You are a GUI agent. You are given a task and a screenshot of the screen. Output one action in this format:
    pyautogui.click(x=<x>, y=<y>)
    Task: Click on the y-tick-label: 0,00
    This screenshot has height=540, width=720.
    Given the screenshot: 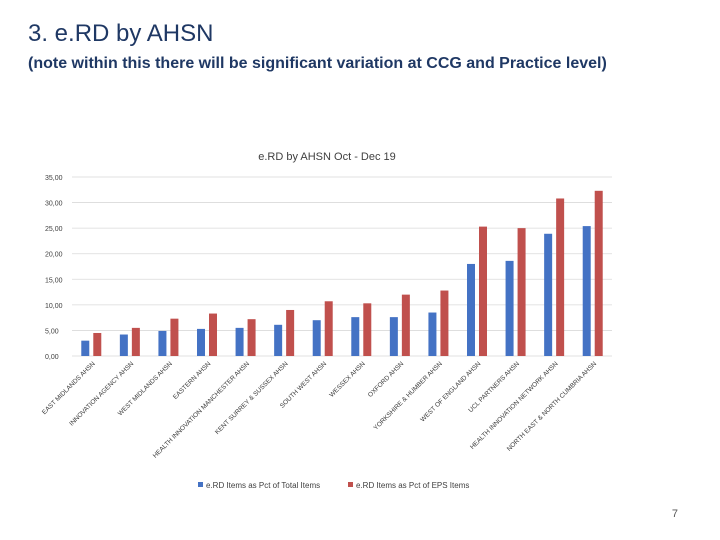 What is the action you would take?
    pyautogui.click(x=52, y=357)
    